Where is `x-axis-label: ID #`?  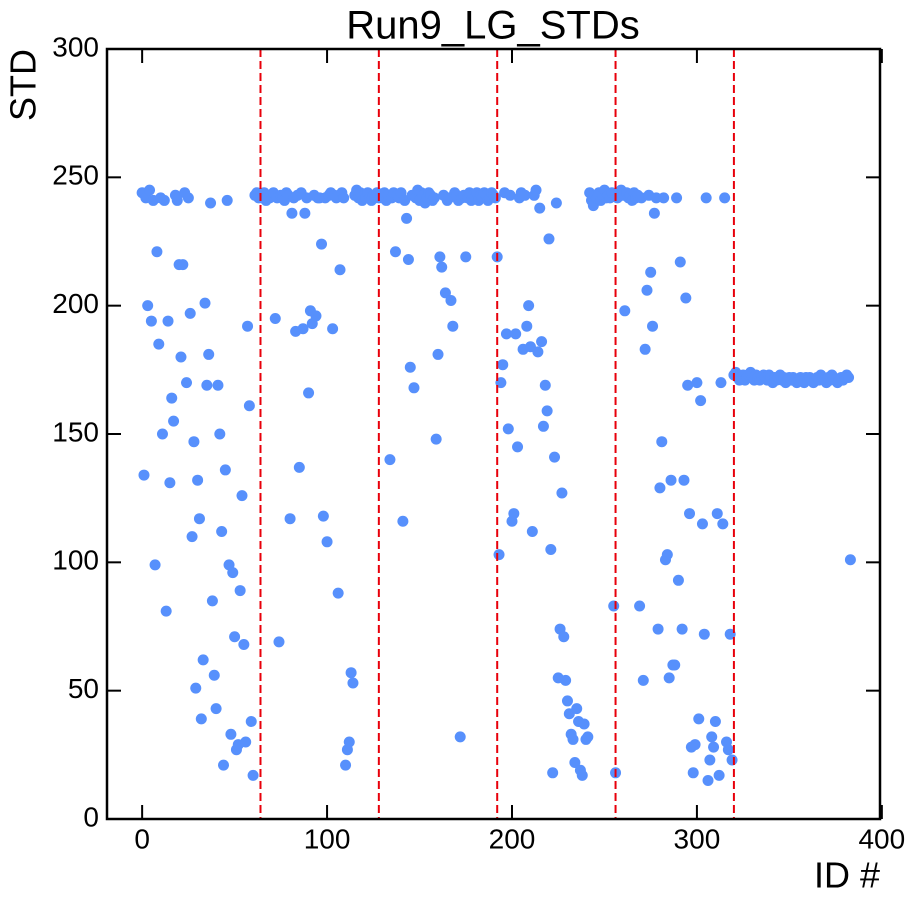 x-axis-label: ID # is located at coordinates (847, 875).